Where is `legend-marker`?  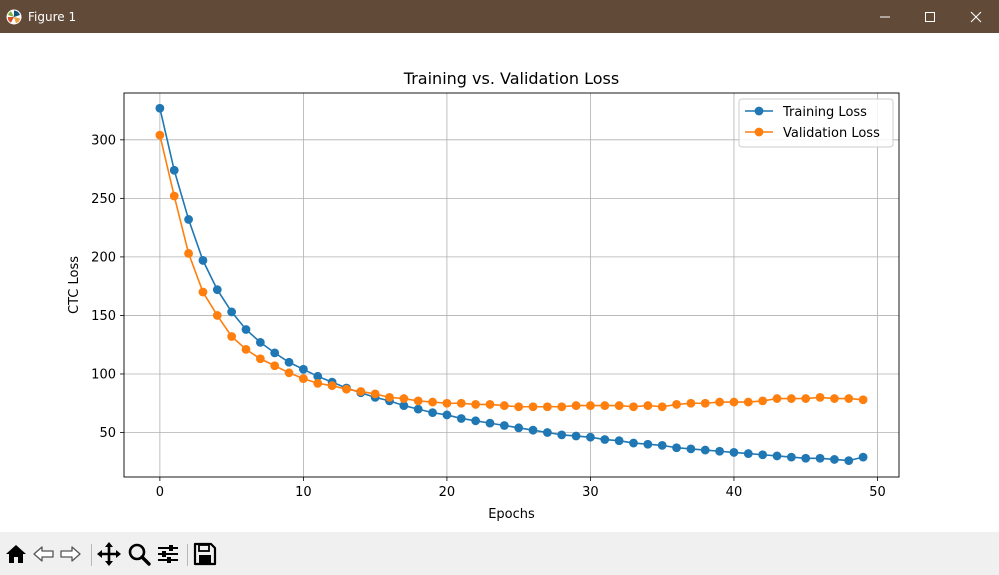
legend-marker is located at coordinates (759, 132).